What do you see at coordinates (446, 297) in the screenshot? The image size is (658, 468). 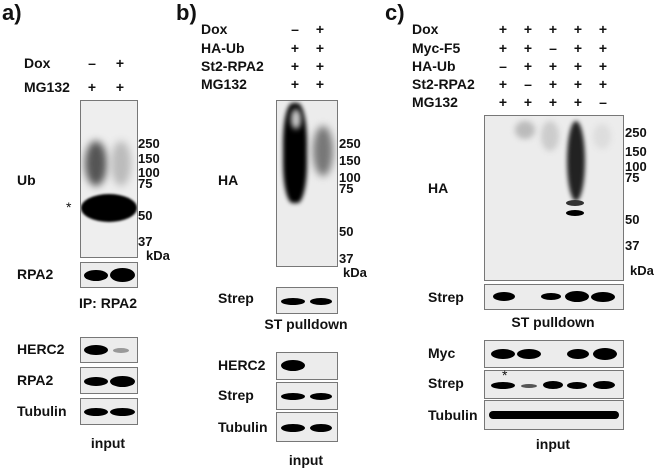 I see `label-strep: Strep` at bounding box center [446, 297].